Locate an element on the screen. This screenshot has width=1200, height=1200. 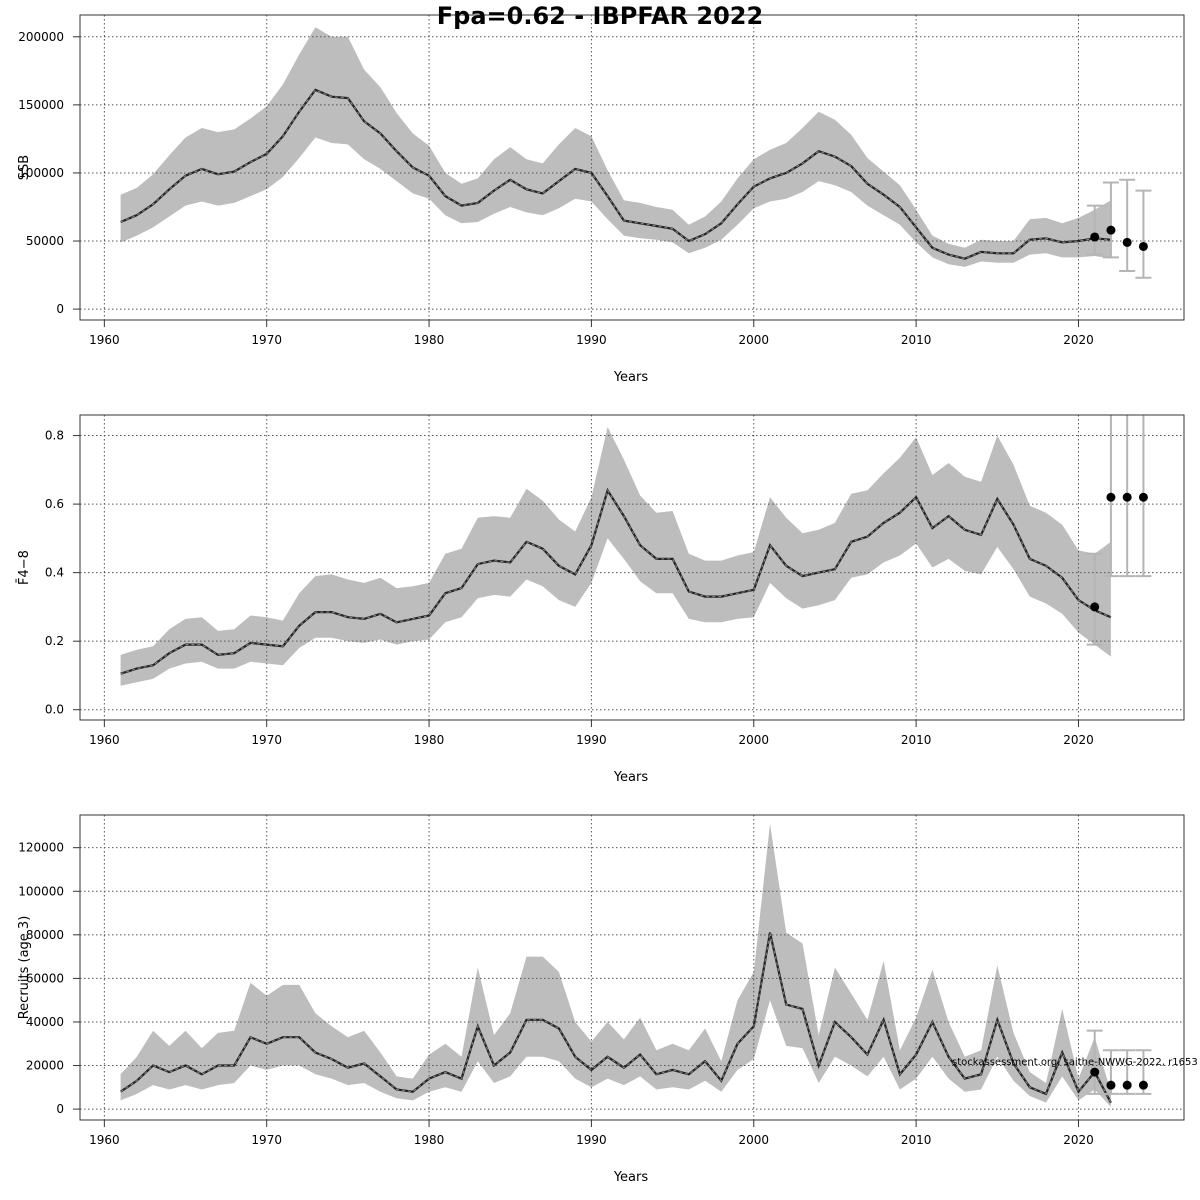
y-tick-label: 60000 is located at coordinates (45, 978).